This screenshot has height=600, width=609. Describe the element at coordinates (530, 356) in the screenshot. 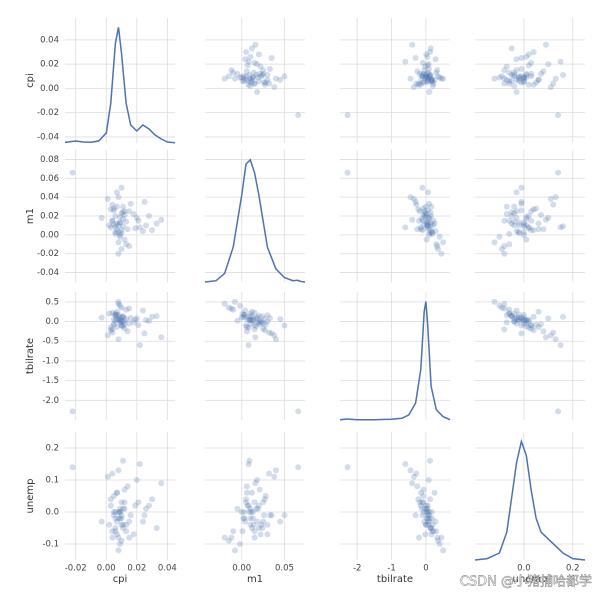

I see `panel-bg` at that location.